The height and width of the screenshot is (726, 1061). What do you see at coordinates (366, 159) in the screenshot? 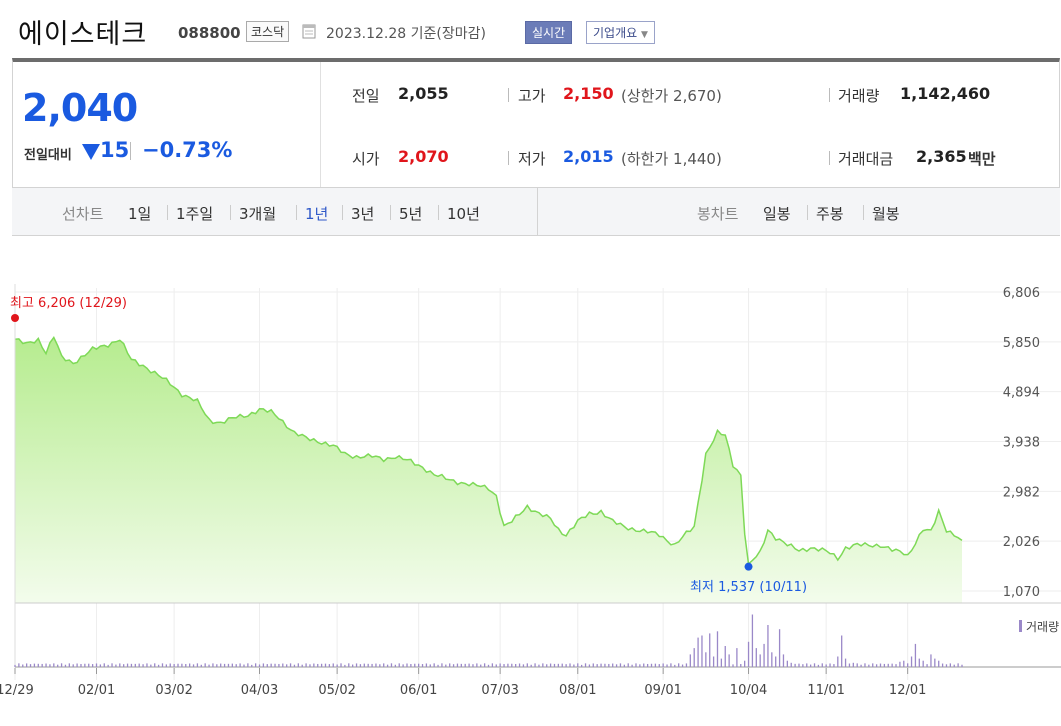
I see `open-label: 시가` at bounding box center [366, 159].